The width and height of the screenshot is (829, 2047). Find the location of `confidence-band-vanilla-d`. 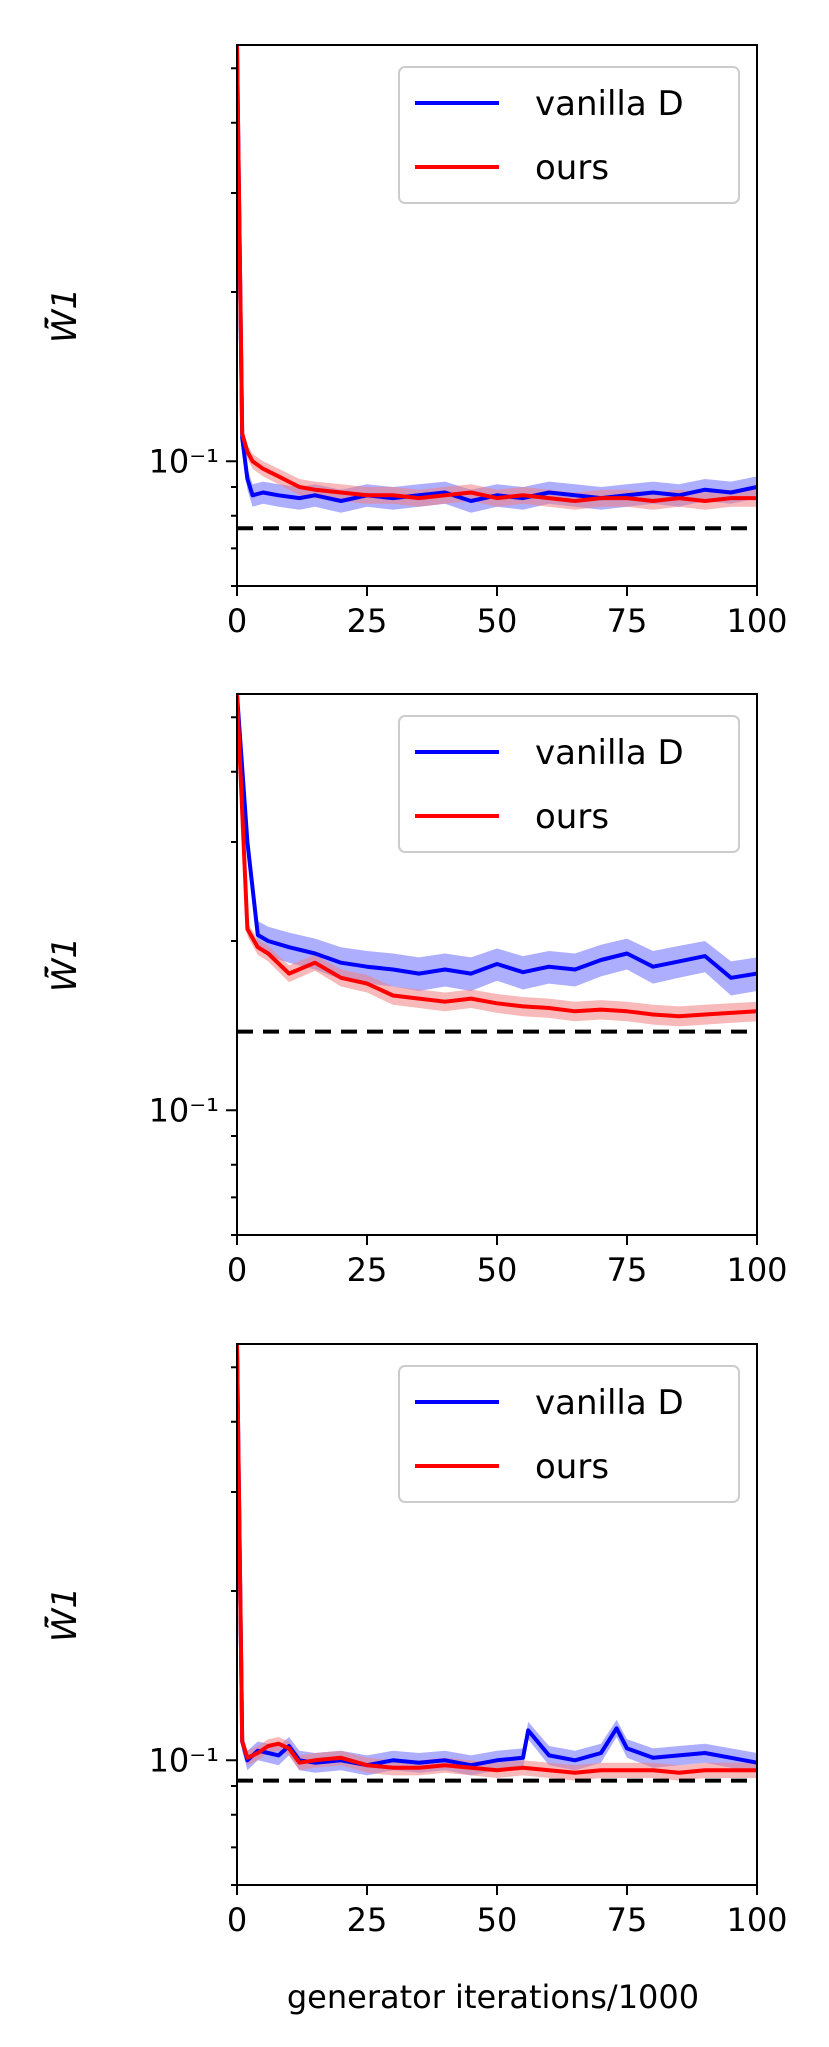

confidence-band-vanilla-d is located at coordinates (497, 845).